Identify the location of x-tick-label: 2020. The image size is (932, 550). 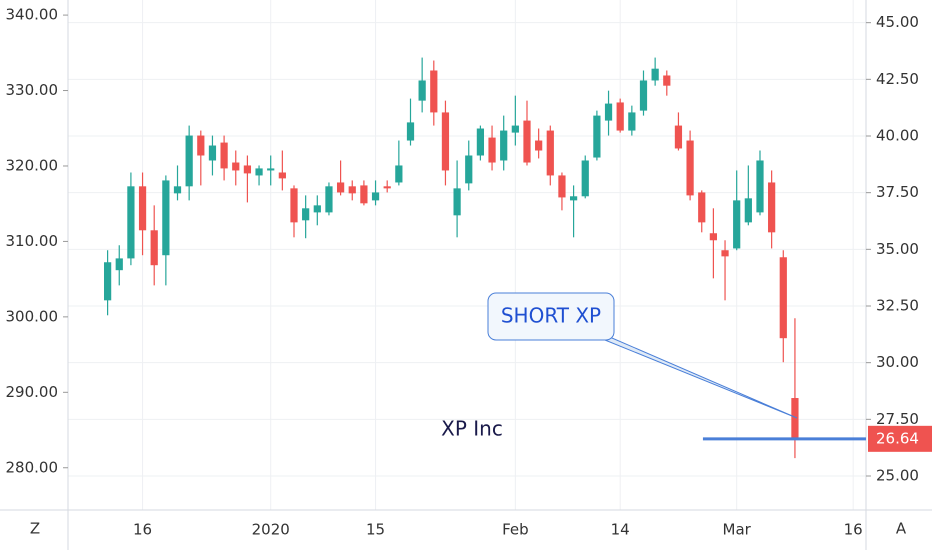
(271, 530).